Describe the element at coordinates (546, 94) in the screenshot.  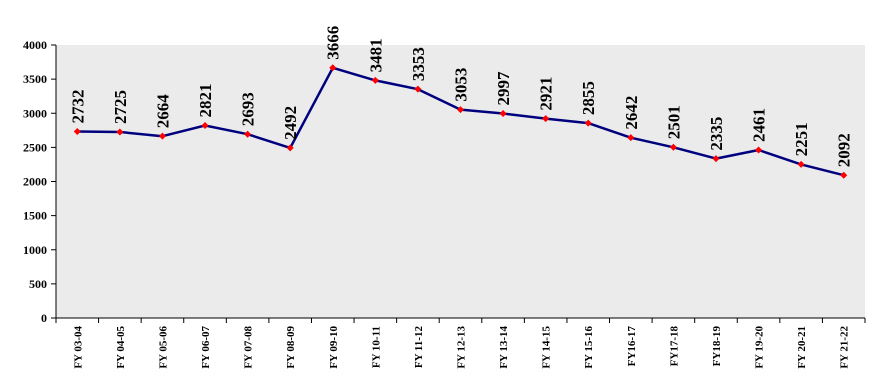
I see `data-label: 2921` at that location.